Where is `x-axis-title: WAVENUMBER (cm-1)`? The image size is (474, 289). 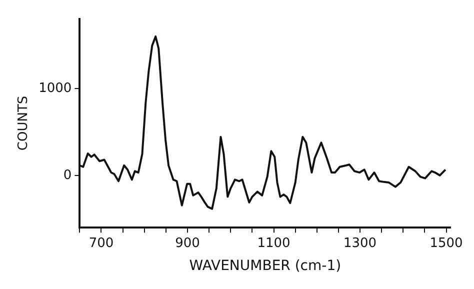 x-axis-title: WAVENUMBER (cm-1) is located at coordinates (265, 266).